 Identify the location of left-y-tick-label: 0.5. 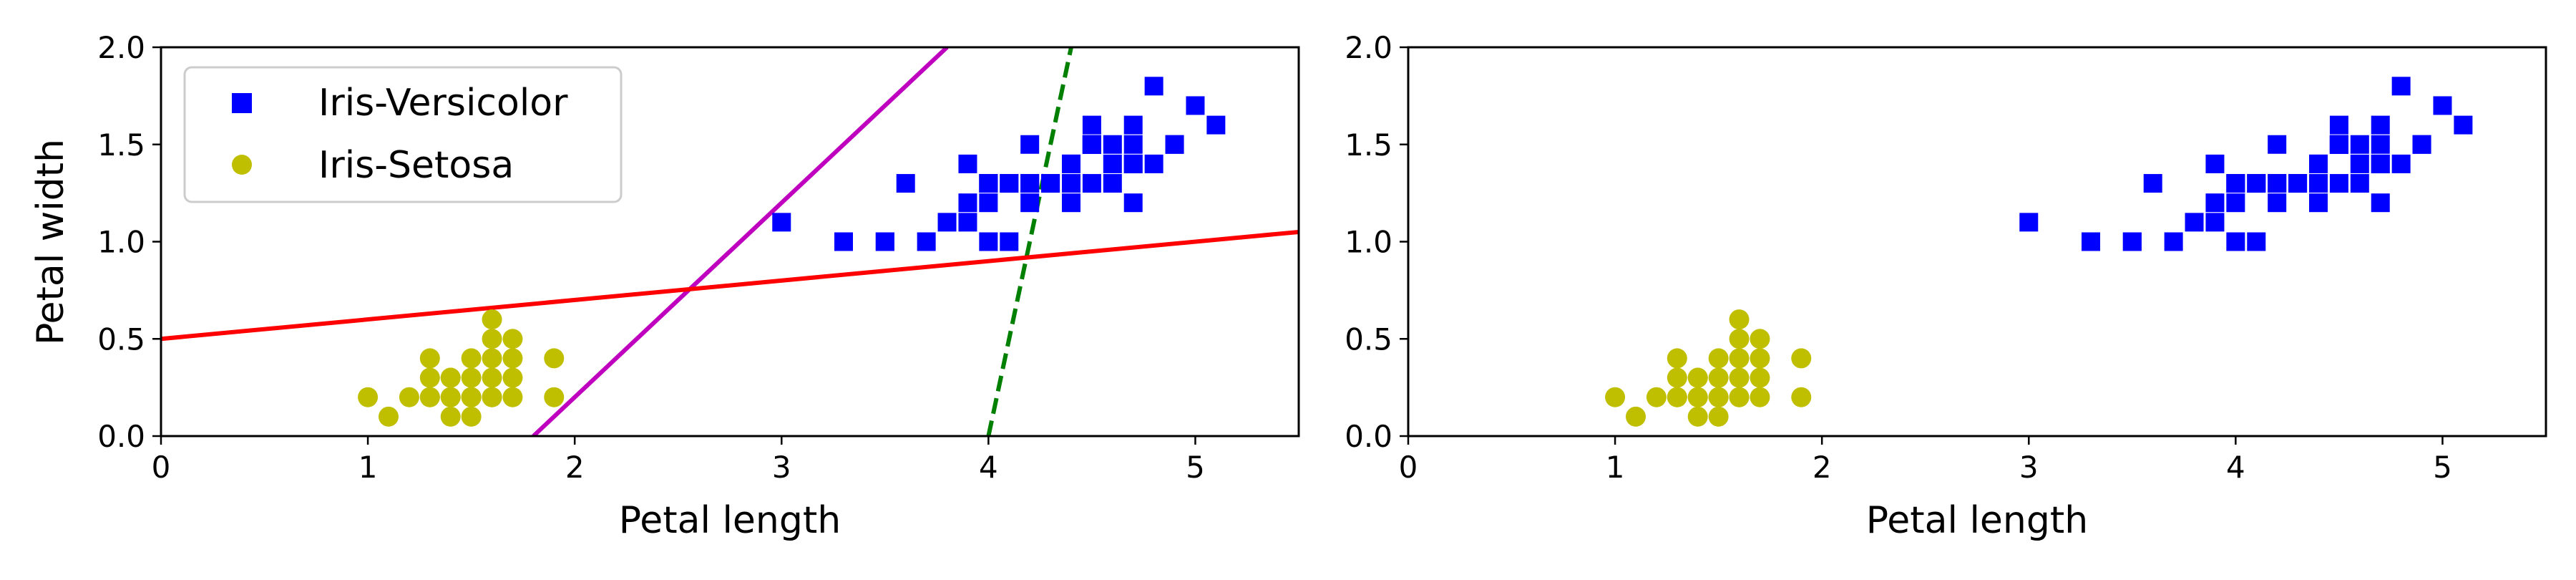
(121, 339).